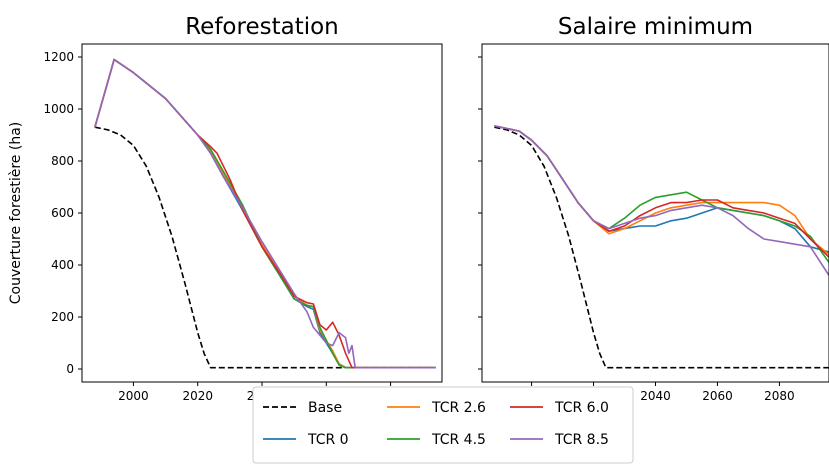 Image resolution: width=829 pixels, height=465 pixels. What do you see at coordinates (62, 213) in the screenshot?
I see `y-tick-label: 600` at bounding box center [62, 213].